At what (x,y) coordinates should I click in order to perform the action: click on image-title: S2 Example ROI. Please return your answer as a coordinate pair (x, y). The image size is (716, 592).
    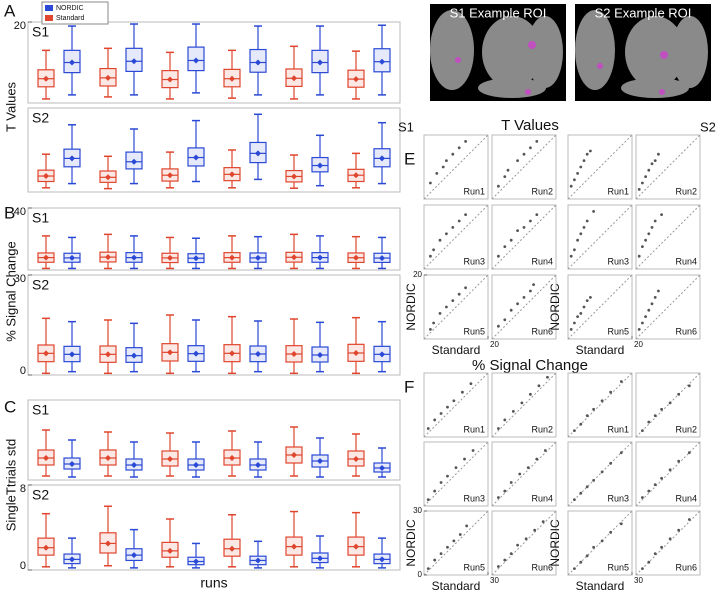
    Looking at the image, I should click on (643, 12).